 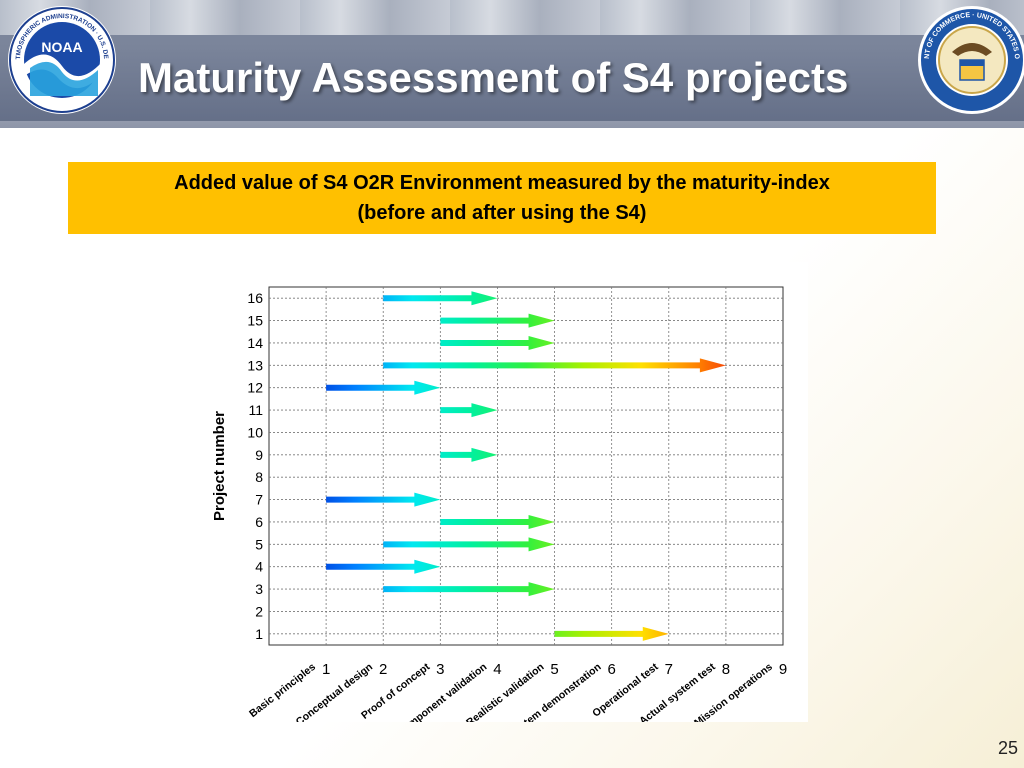 What do you see at coordinates (255, 410) in the screenshot?
I see `y-tick-label: 11` at bounding box center [255, 410].